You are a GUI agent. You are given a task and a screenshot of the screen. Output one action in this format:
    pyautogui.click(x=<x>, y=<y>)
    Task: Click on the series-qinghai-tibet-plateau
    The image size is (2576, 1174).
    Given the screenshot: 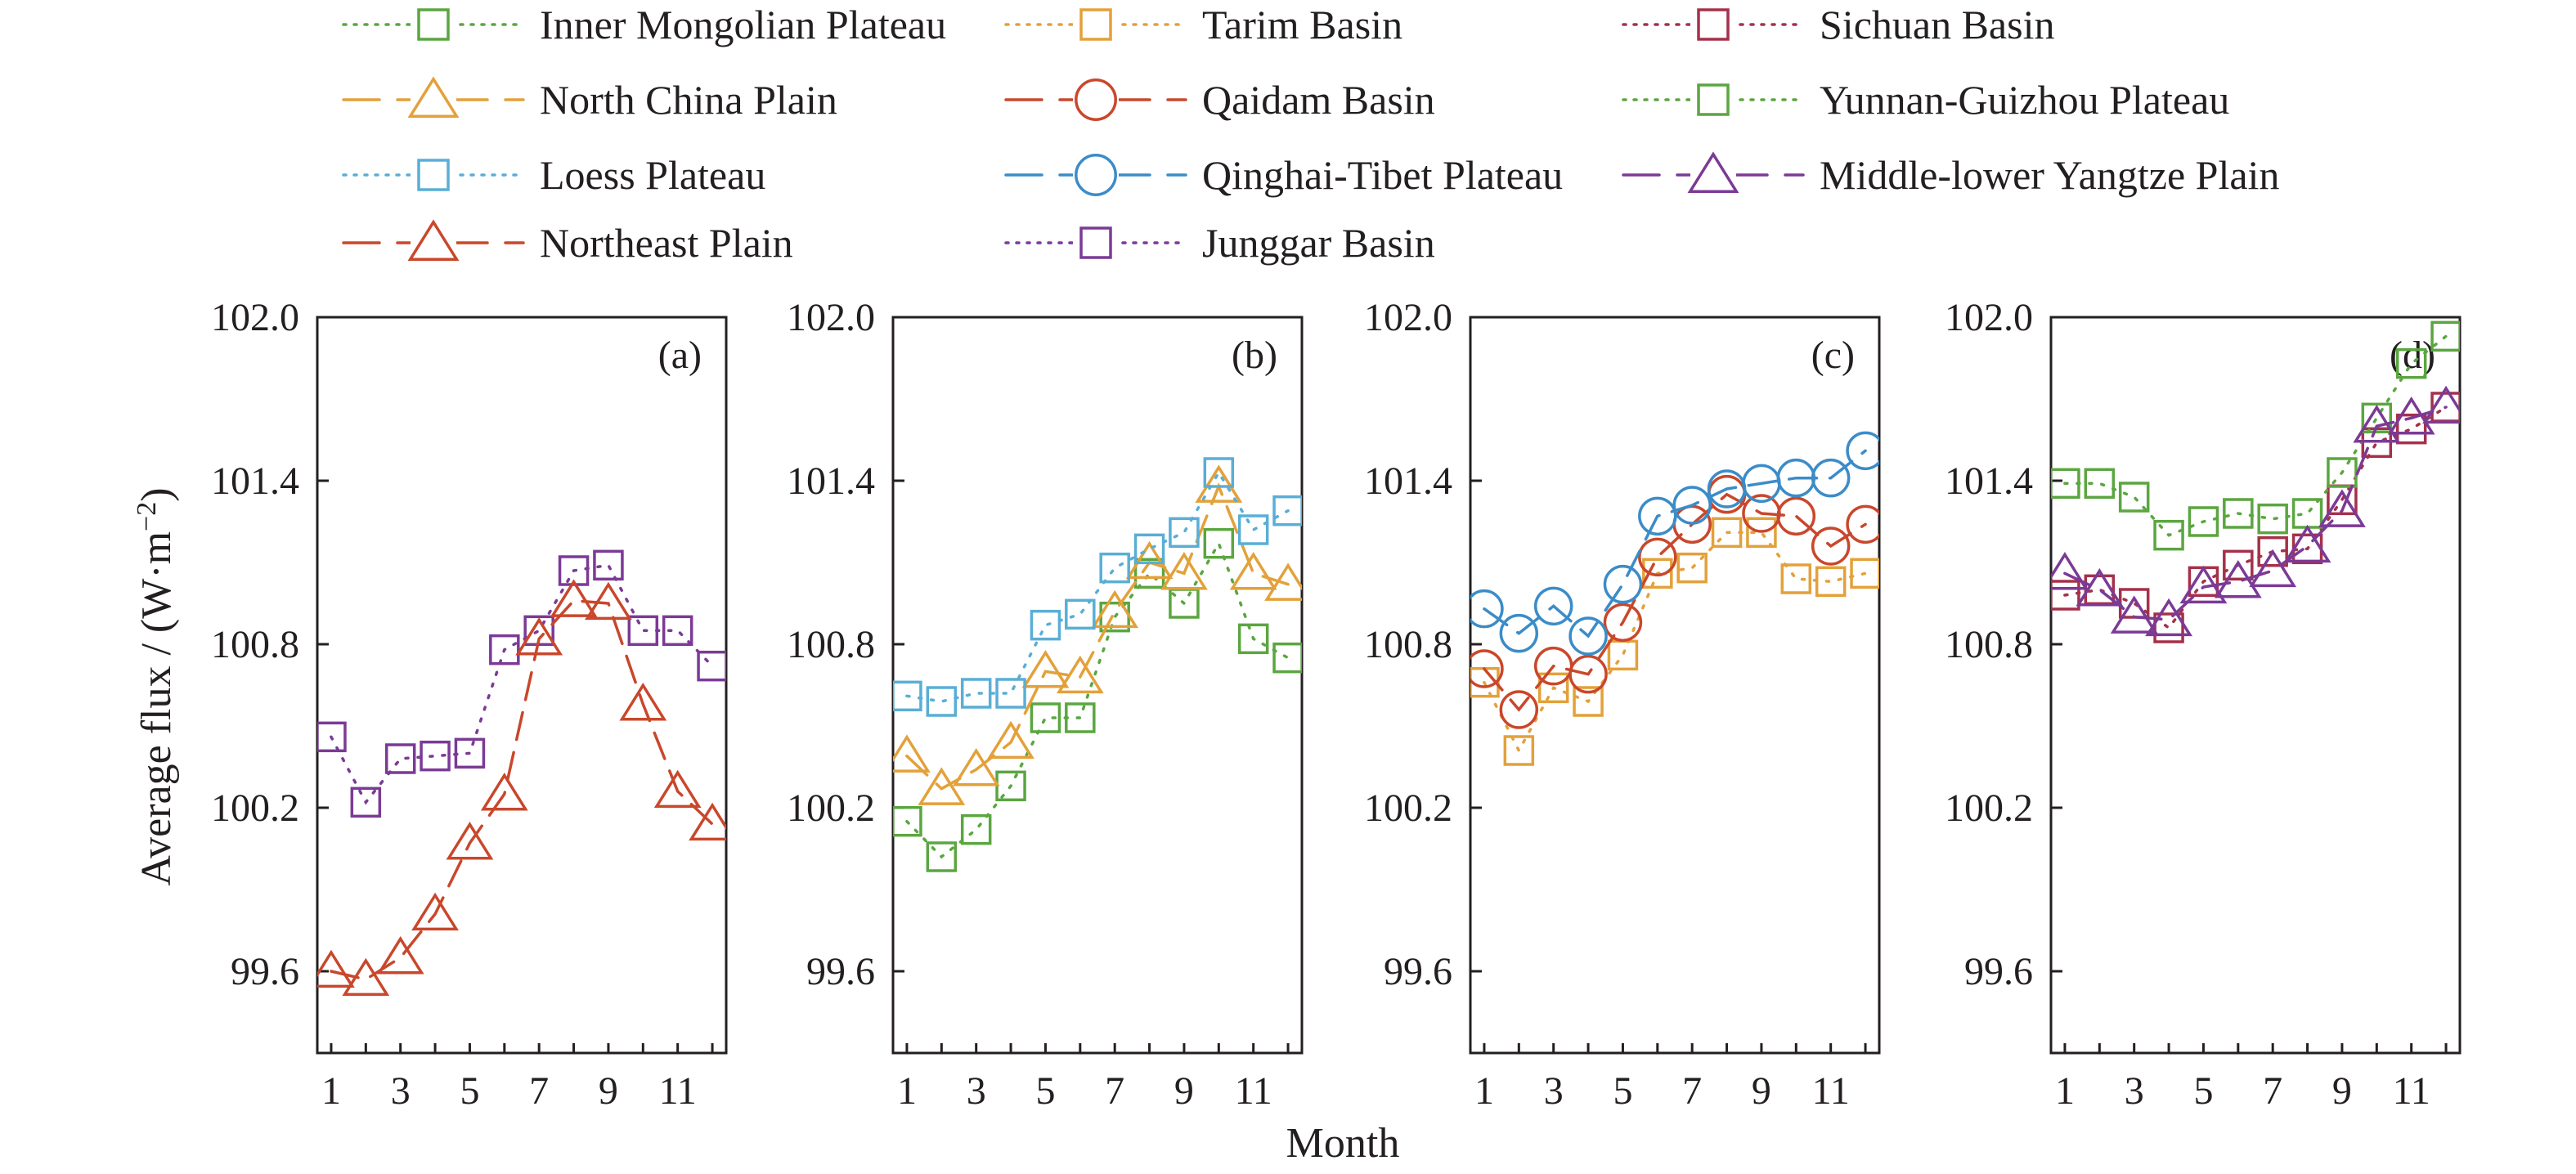 What is the action you would take?
    pyautogui.click(x=1675, y=543)
    